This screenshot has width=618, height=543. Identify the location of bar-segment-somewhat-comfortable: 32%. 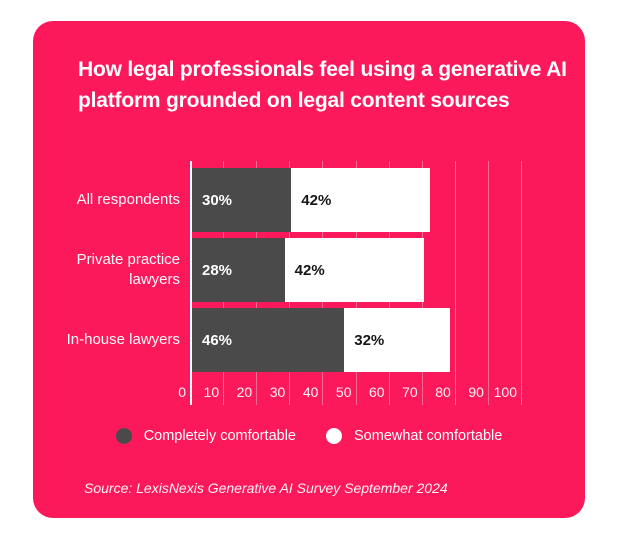
(397, 340).